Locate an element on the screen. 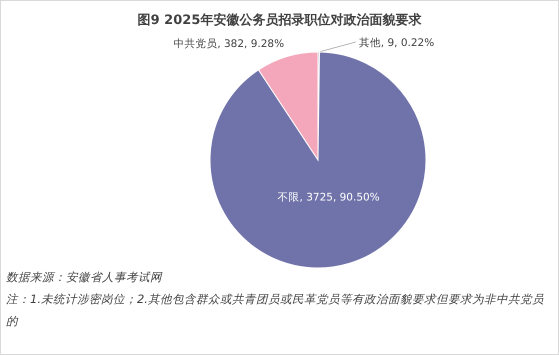  text: 注：1.未统计涉密岗位；2.其他包含群众或共青团员或民革党员等有政治面貌要求但要求为非中共党员的 is located at coordinates (275, 310).